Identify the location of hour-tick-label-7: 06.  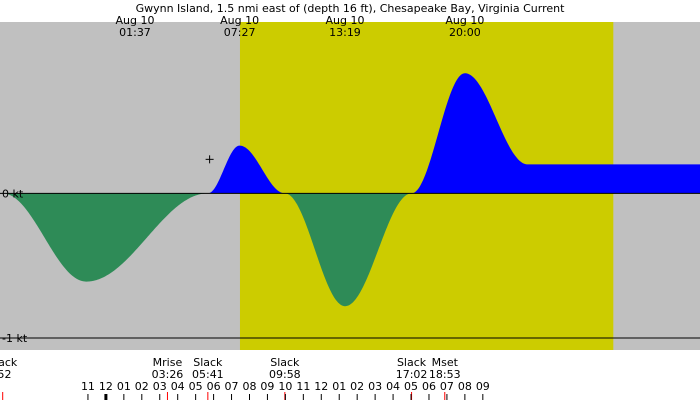
(214, 386).